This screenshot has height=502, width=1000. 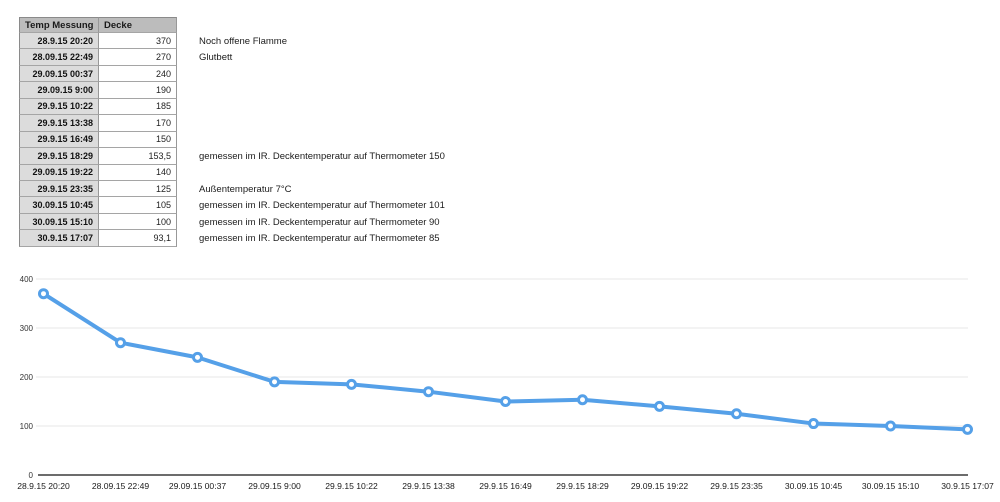 What do you see at coordinates (243, 41) in the screenshot?
I see `table-cell-note: Noch offene Flamme` at bounding box center [243, 41].